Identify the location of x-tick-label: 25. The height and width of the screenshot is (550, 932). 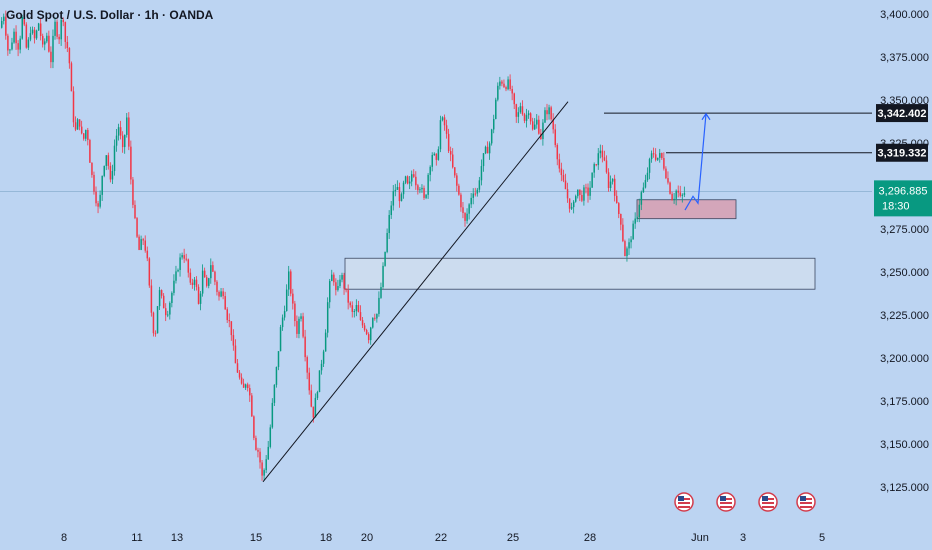
(513, 538).